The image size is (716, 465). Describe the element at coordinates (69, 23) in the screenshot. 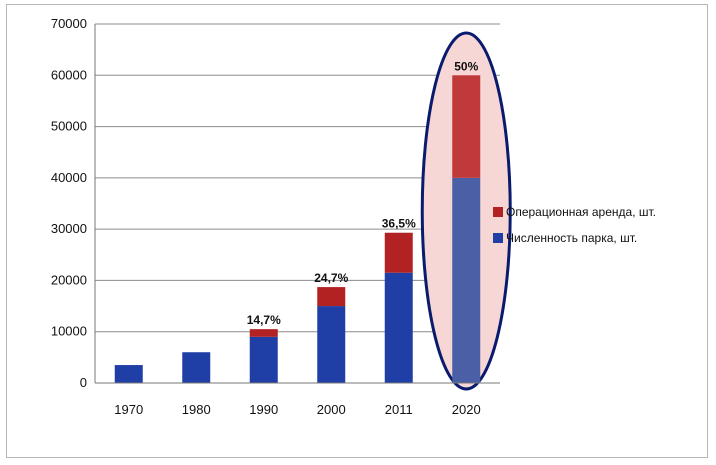

I see `y-tick-label: 70000` at that location.